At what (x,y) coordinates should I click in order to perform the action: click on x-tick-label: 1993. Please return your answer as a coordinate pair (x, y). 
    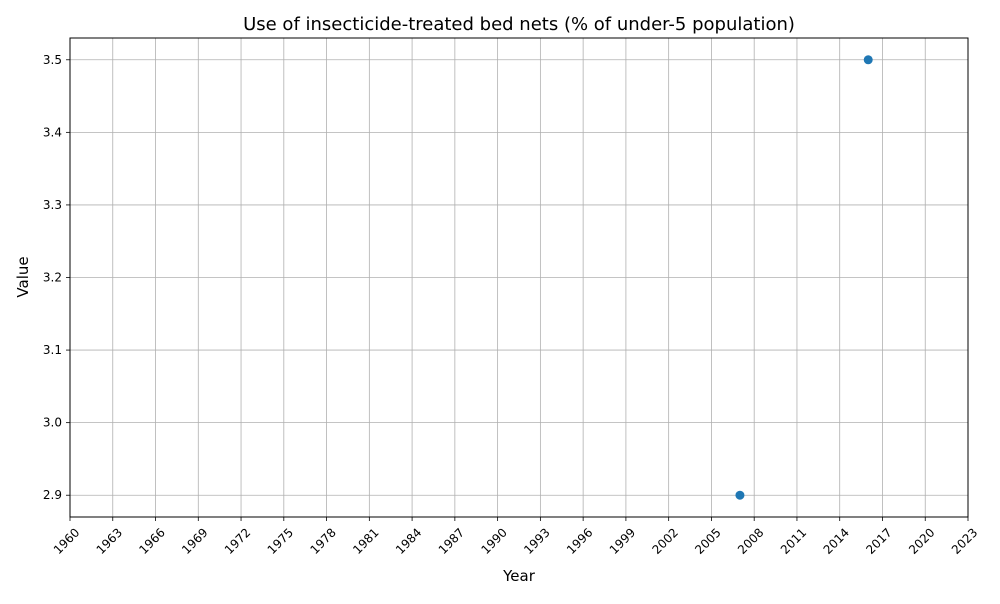
    Looking at the image, I should click on (536, 540).